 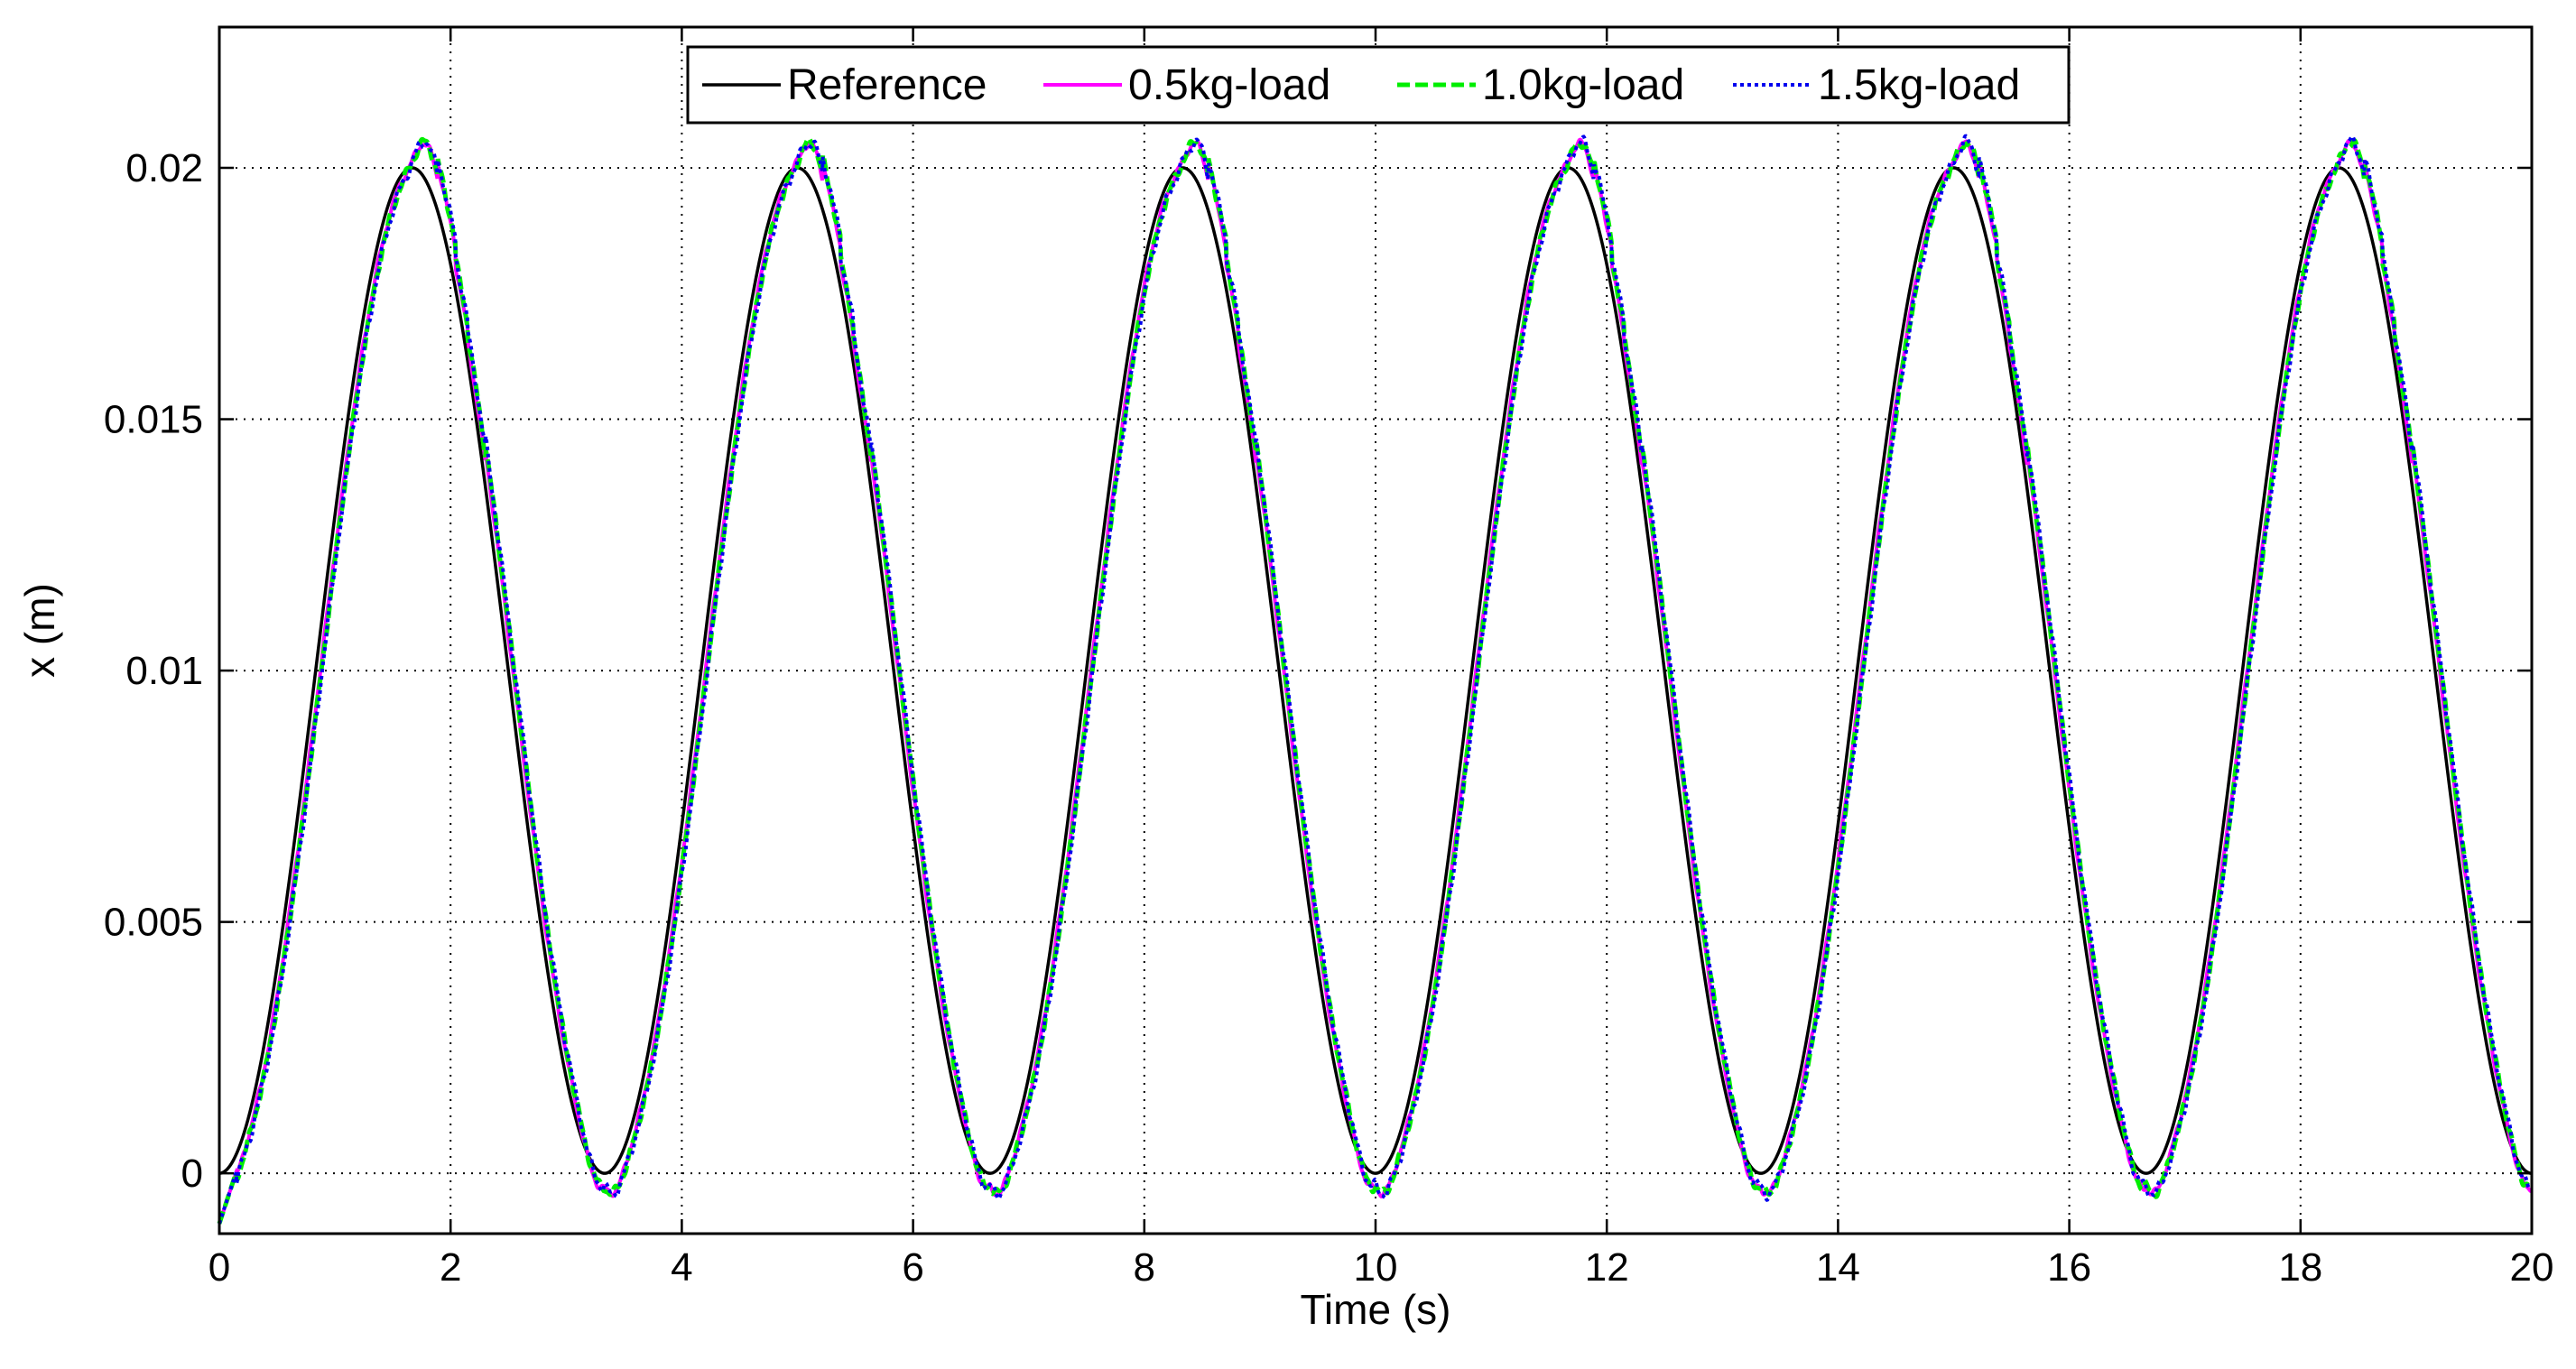 What do you see at coordinates (681, 1267) in the screenshot?
I see `x-tick-label: 4` at bounding box center [681, 1267].